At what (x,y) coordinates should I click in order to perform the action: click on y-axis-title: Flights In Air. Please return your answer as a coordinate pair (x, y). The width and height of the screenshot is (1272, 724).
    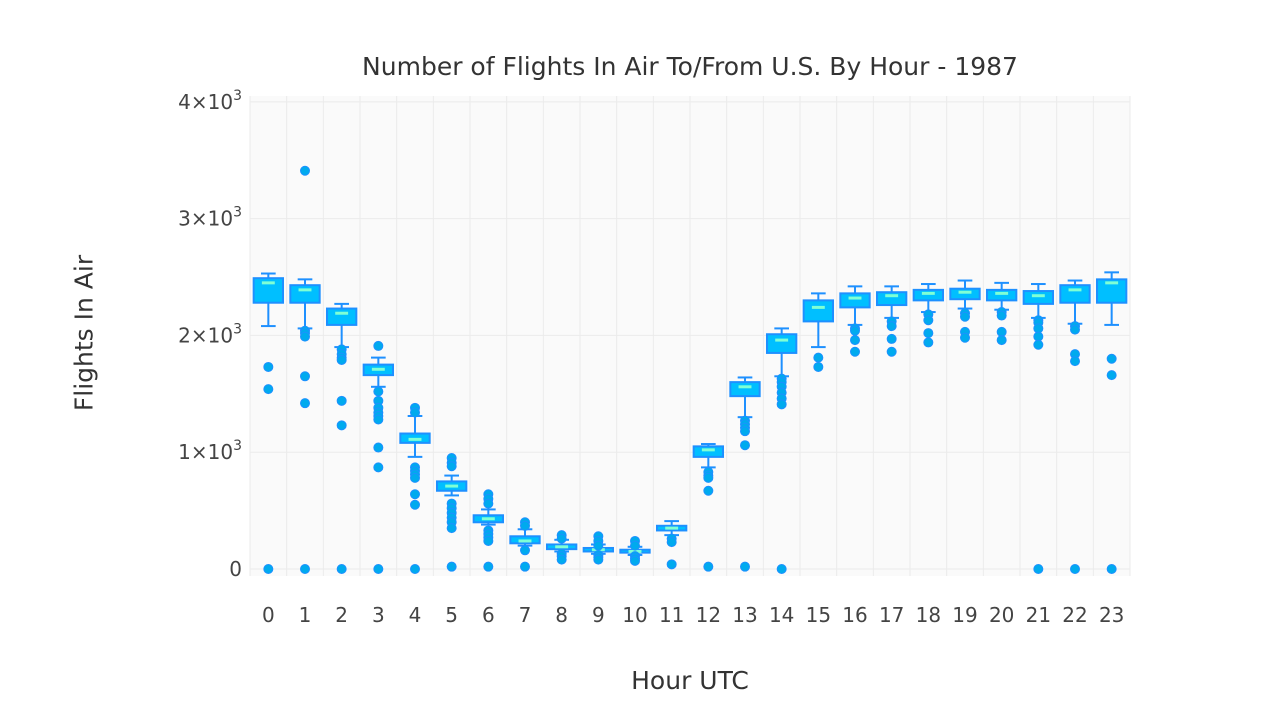
    Looking at the image, I should click on (84, 333).